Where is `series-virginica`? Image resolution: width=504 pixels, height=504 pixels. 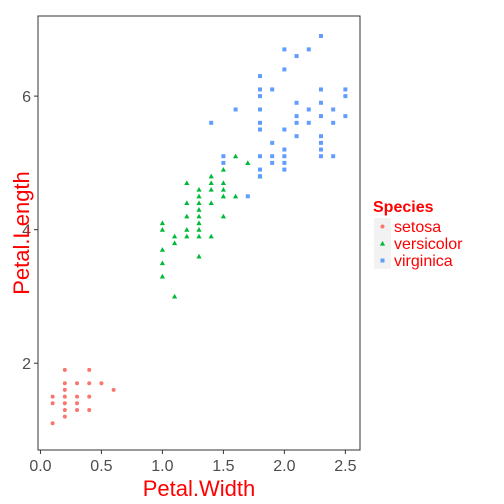 series-virginica is located at coordinates (278, 116).